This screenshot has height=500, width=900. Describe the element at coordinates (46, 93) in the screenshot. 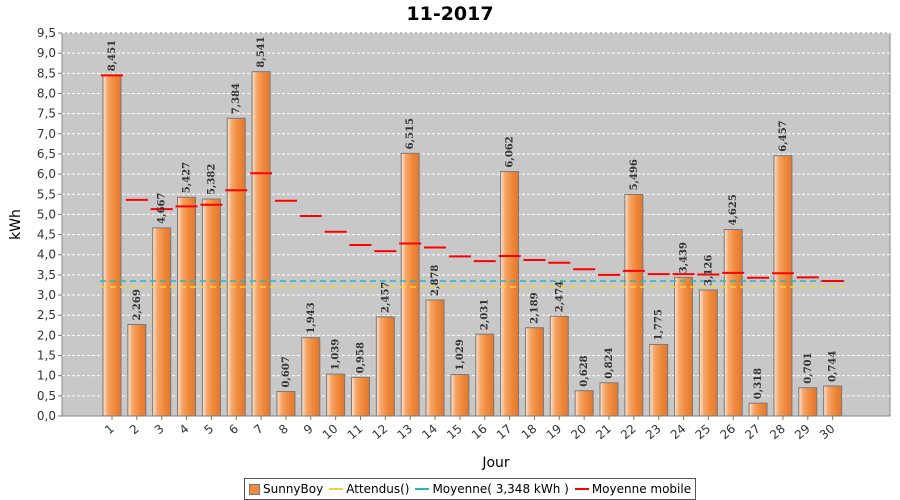

I see `y-tick-label: 8,0` at that location.